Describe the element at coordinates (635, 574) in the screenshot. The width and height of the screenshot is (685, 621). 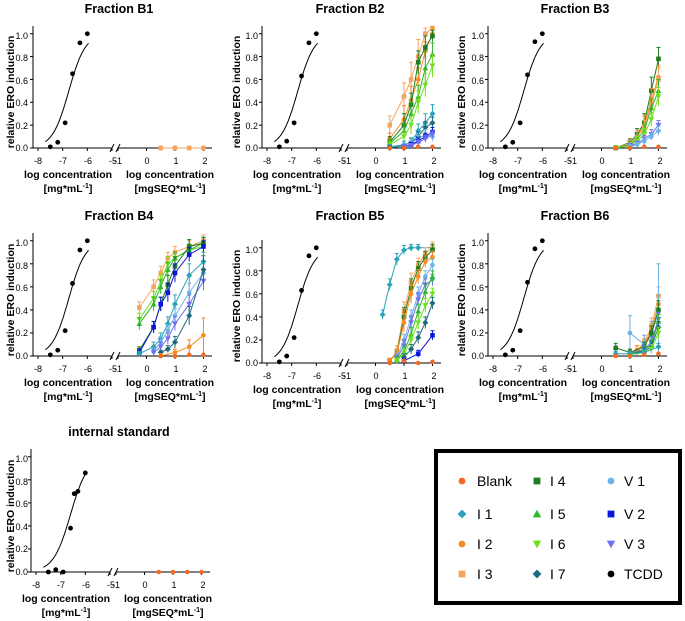
I see `legend-item: TCDD` at that location.